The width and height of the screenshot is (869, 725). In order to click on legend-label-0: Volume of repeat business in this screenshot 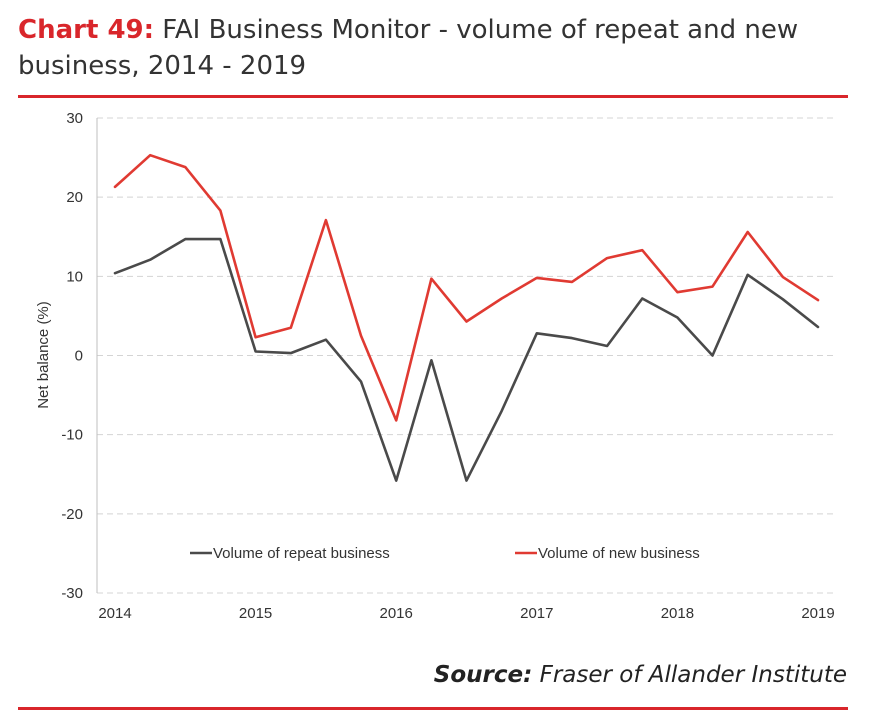, I will do `click(301, 553)`.